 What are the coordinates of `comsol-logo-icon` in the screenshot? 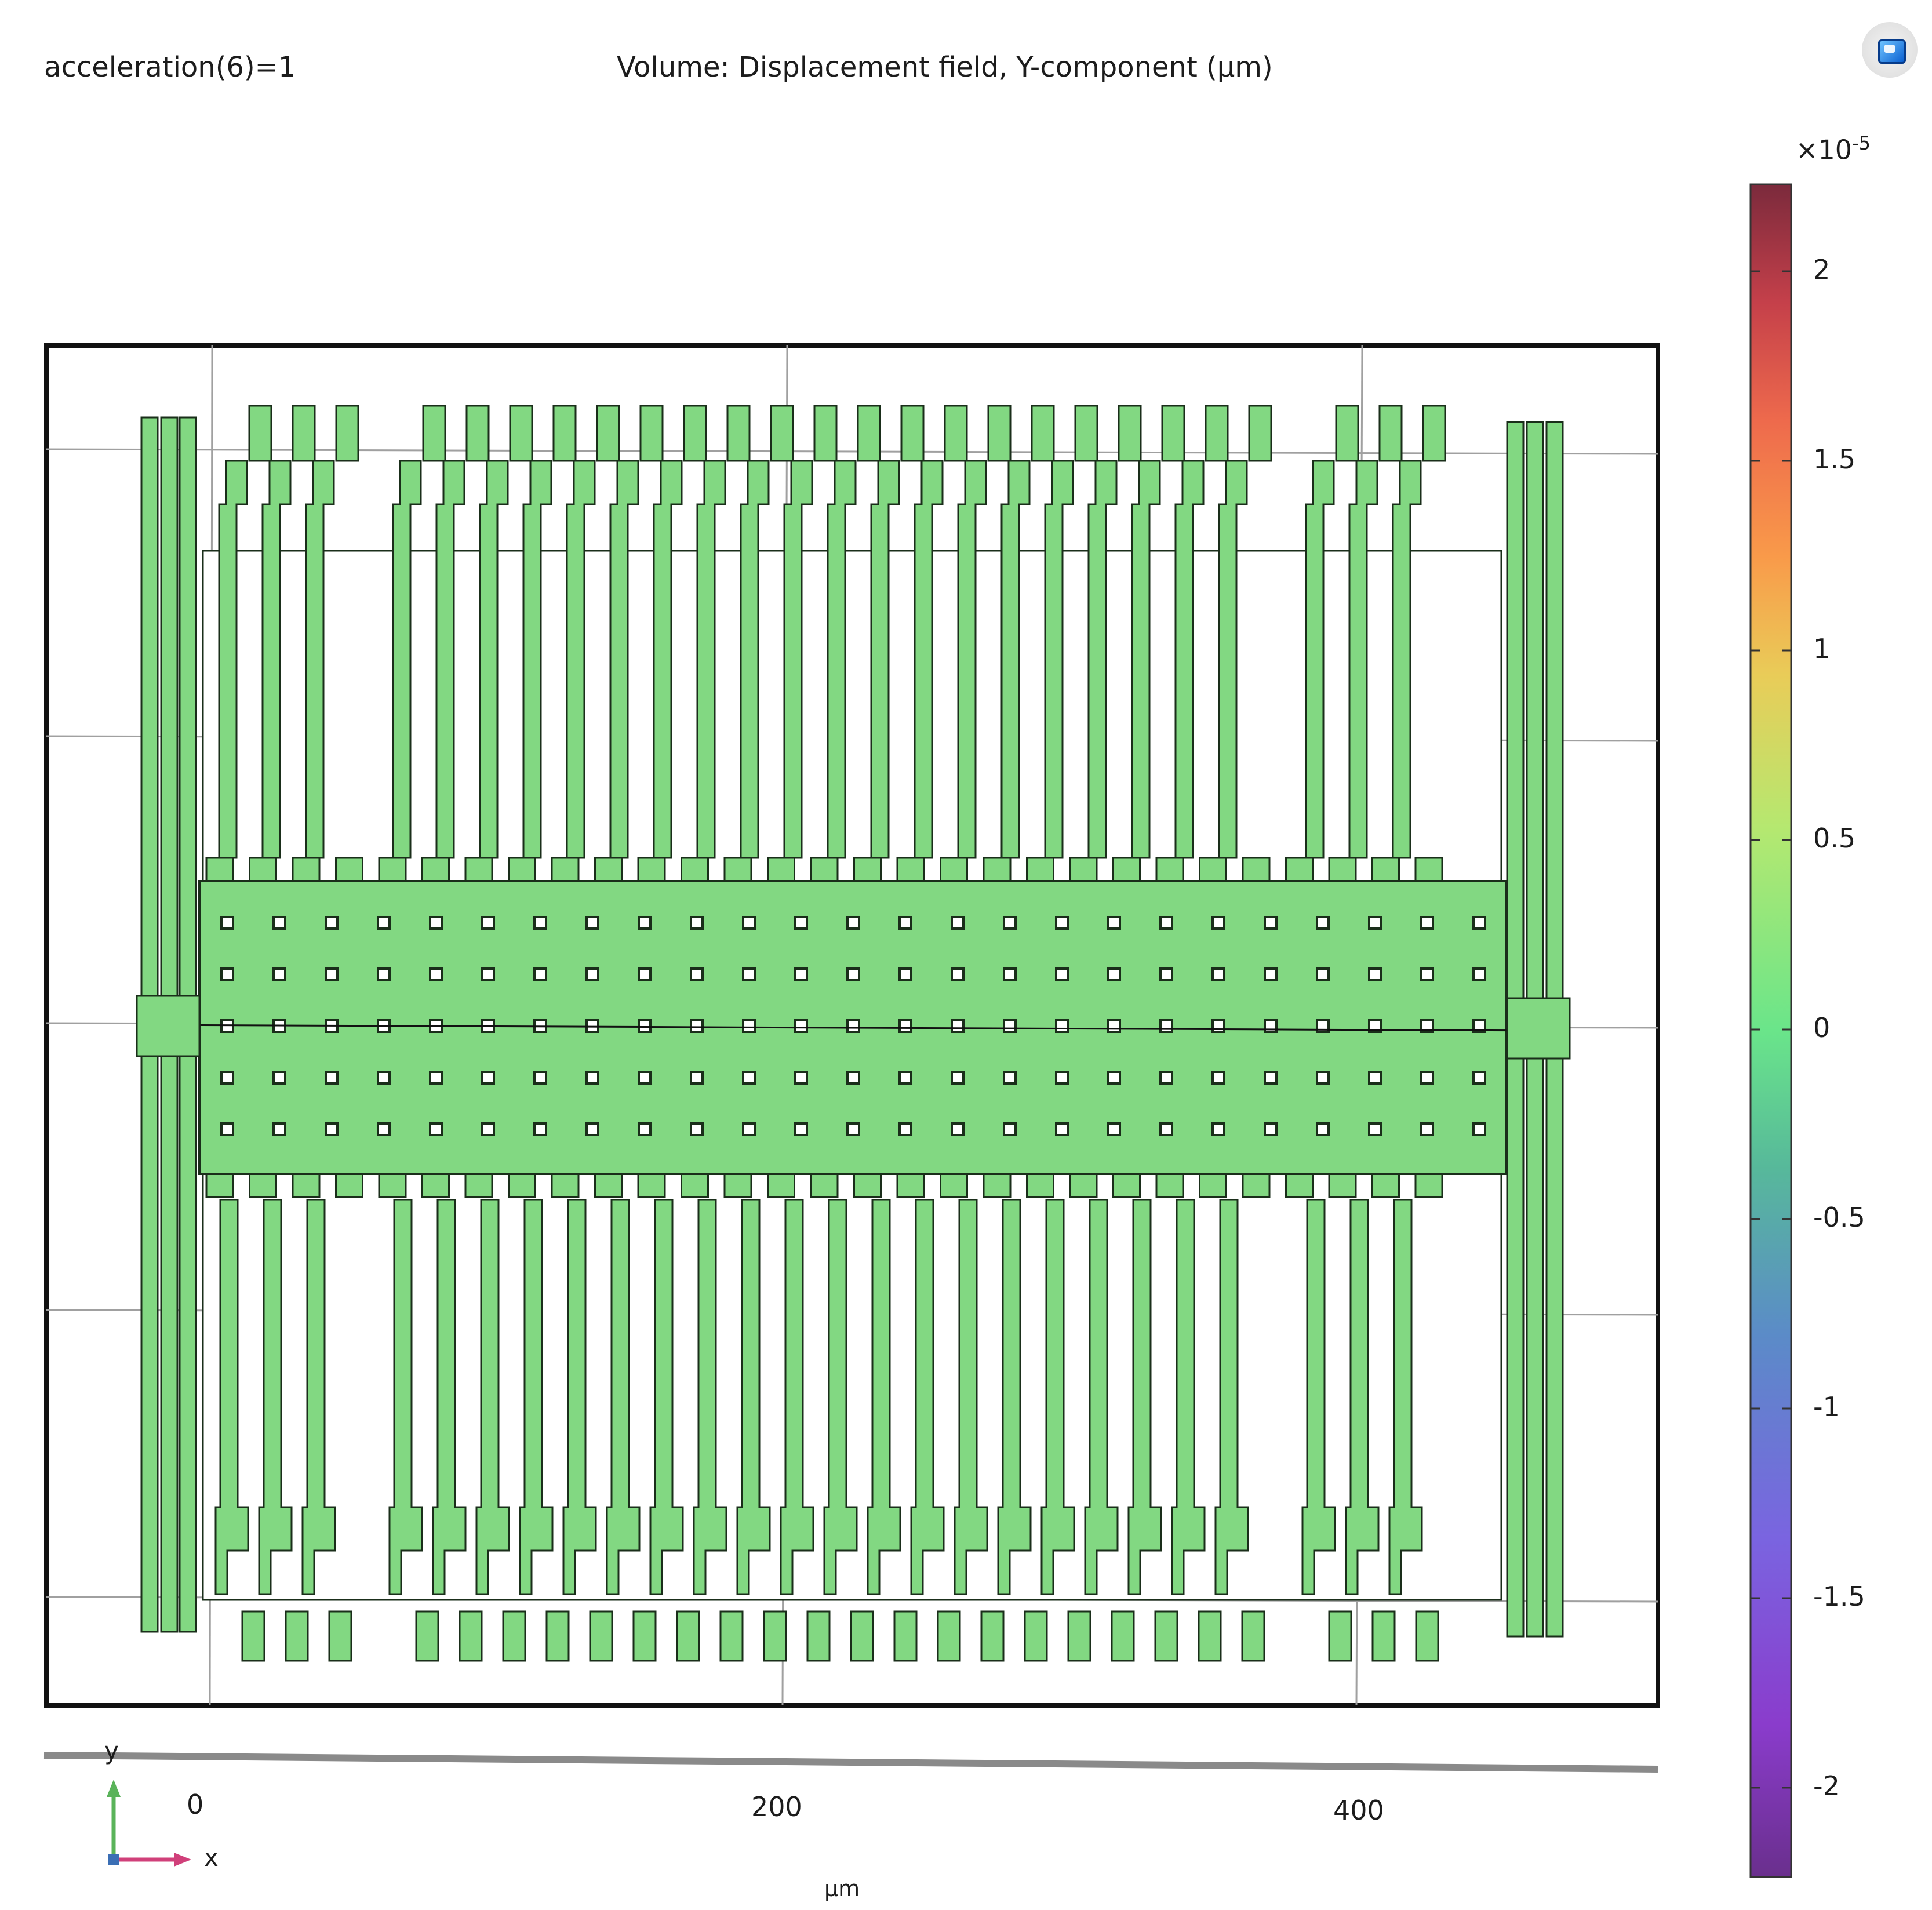 It's located at (1890, 50).